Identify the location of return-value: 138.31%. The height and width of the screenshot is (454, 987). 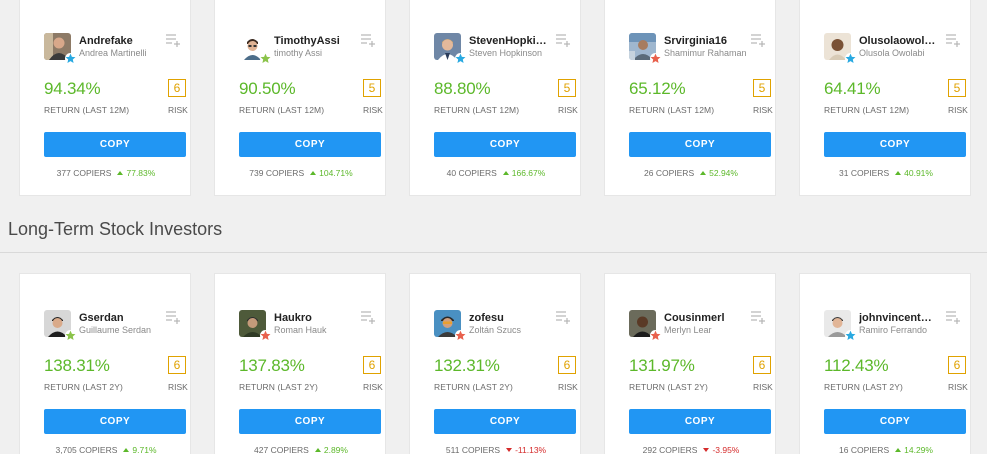
(77, 365).